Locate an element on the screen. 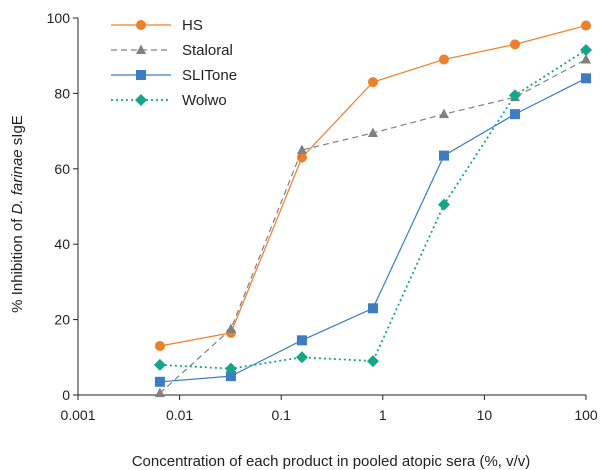  legend-marker-slitone is located at coordinates (141, 75).